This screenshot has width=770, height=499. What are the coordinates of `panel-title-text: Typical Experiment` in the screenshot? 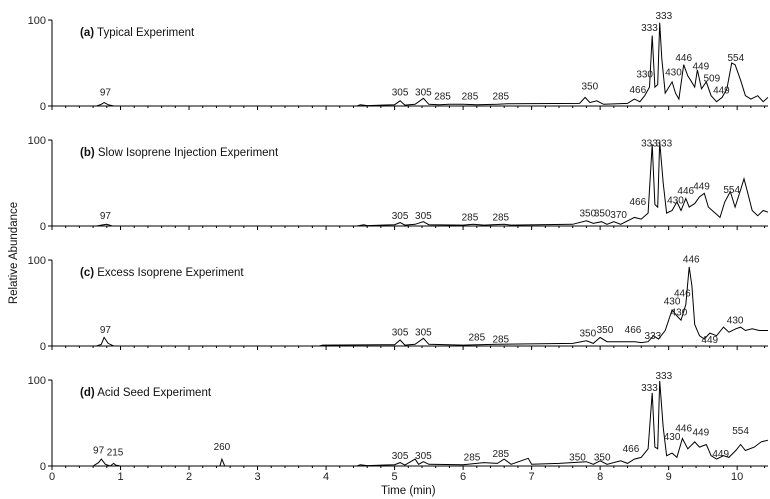 It's located at (144, 33).